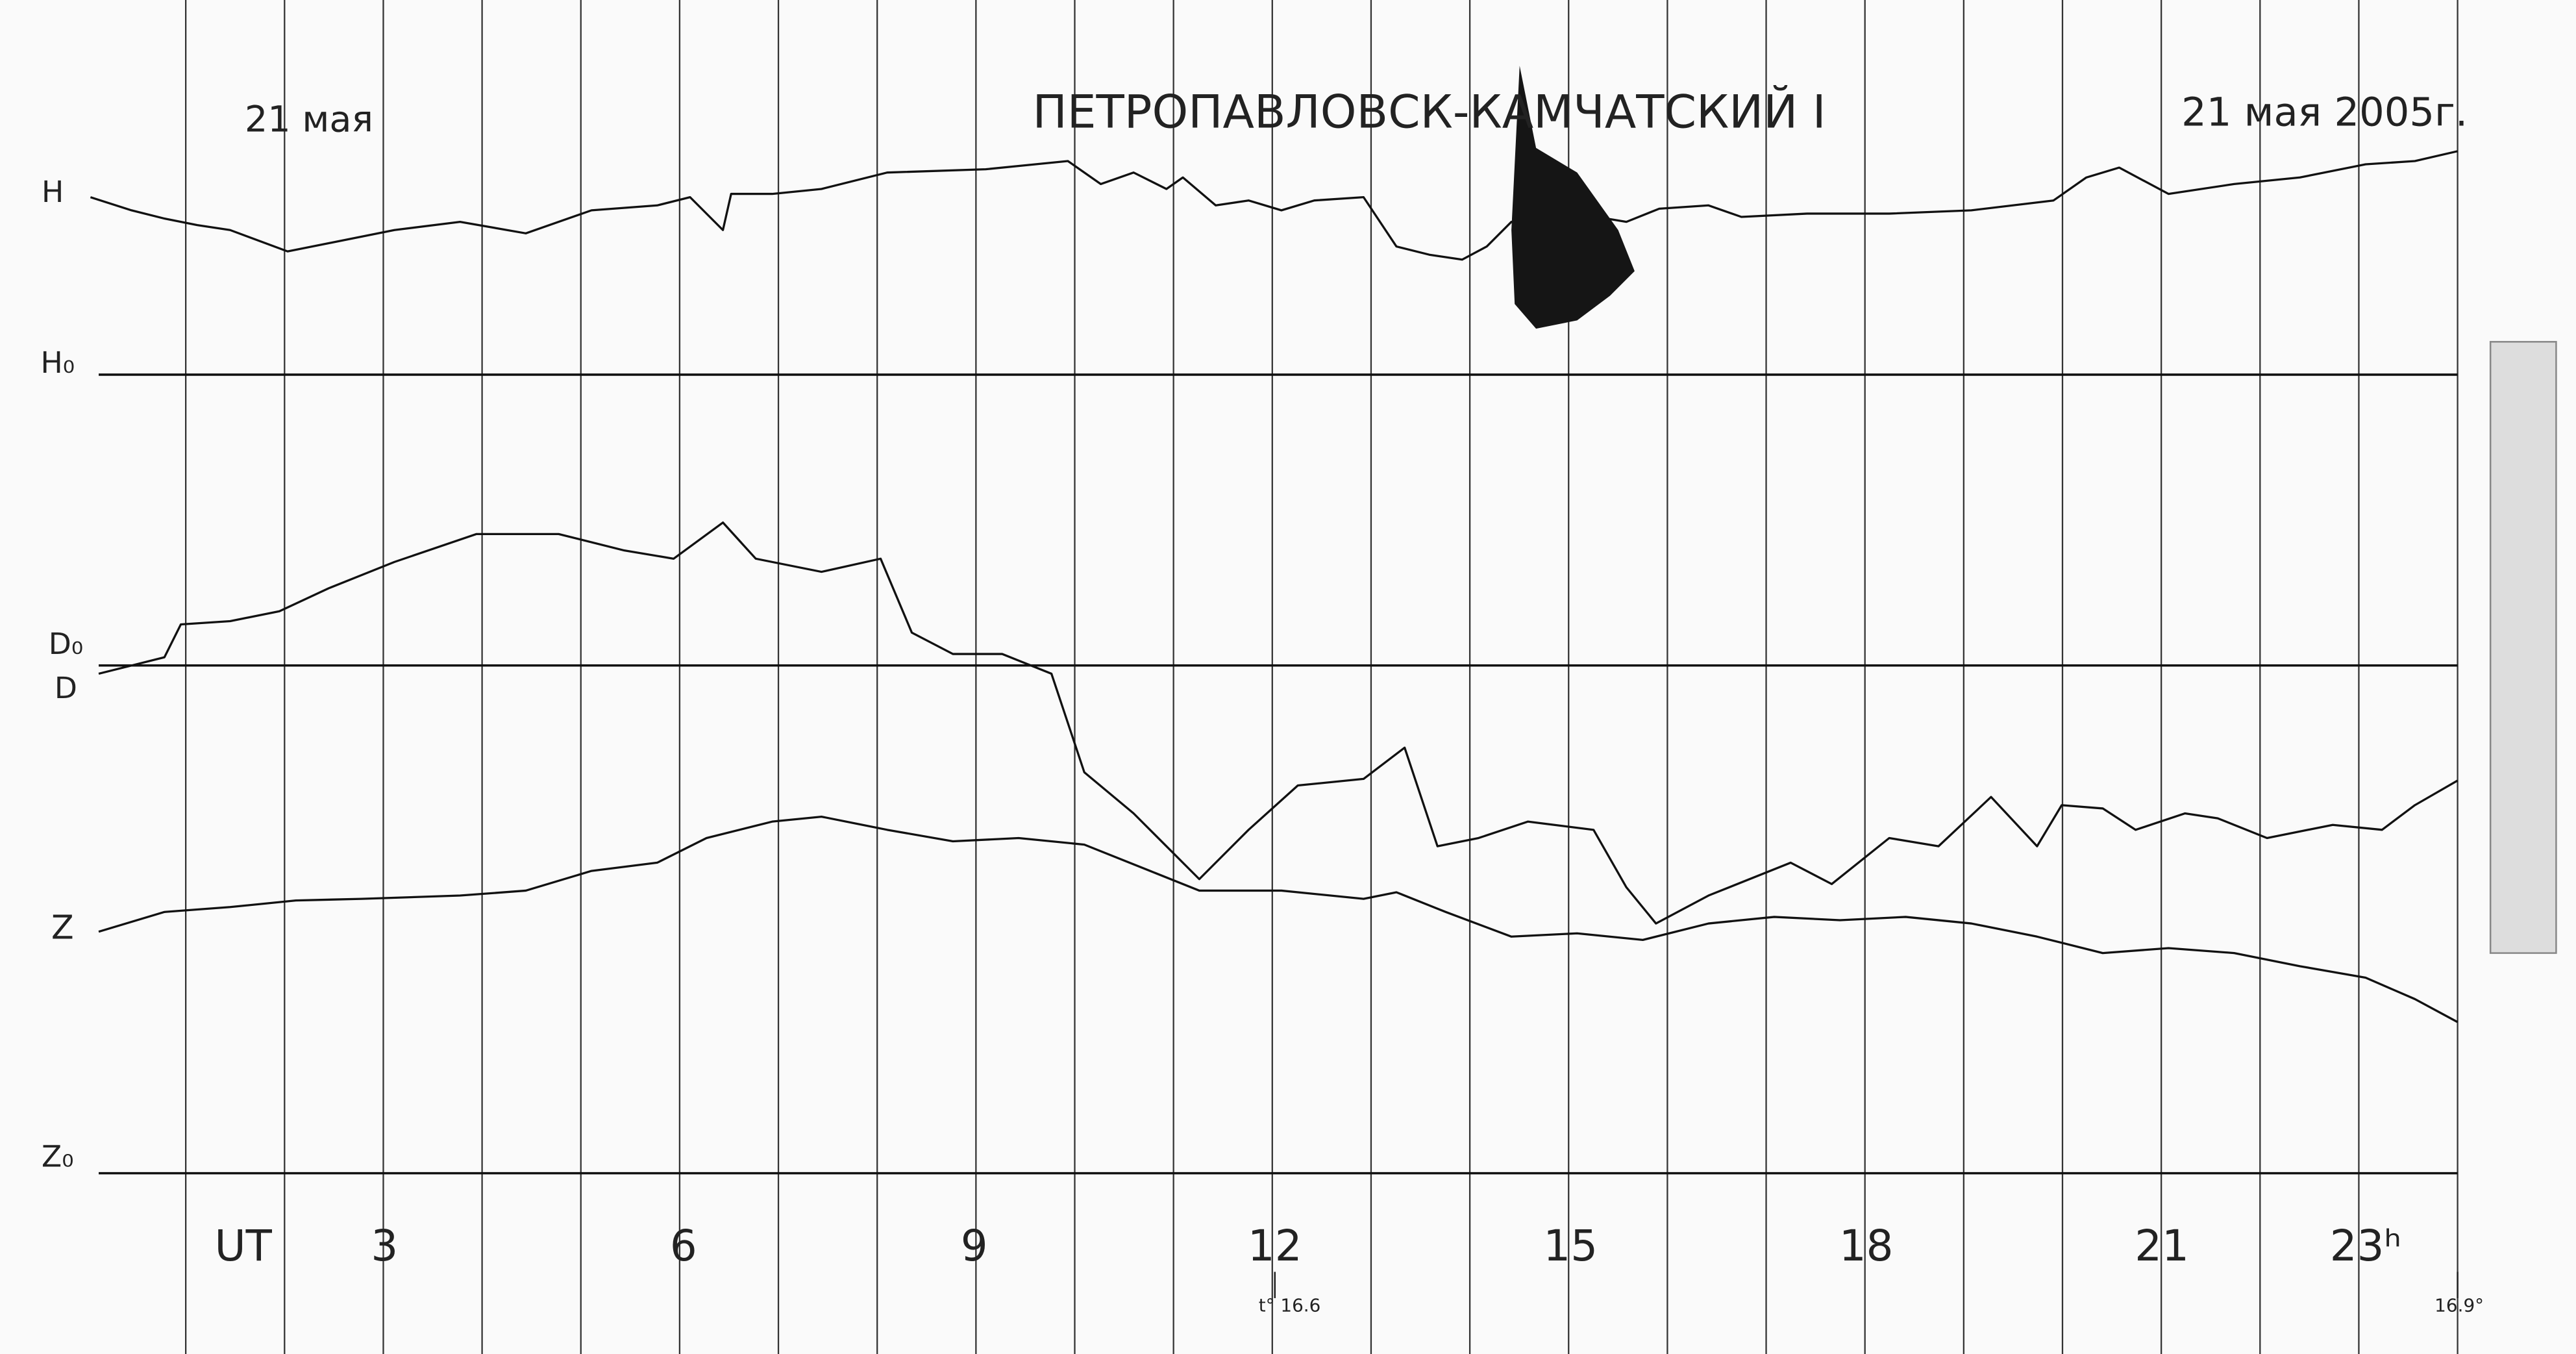 The height and width of the screenshot is (1354, 2576). Describe the element at coordinates (384, 1246) in the screenshot. I see `hour-label: 3` at that location.